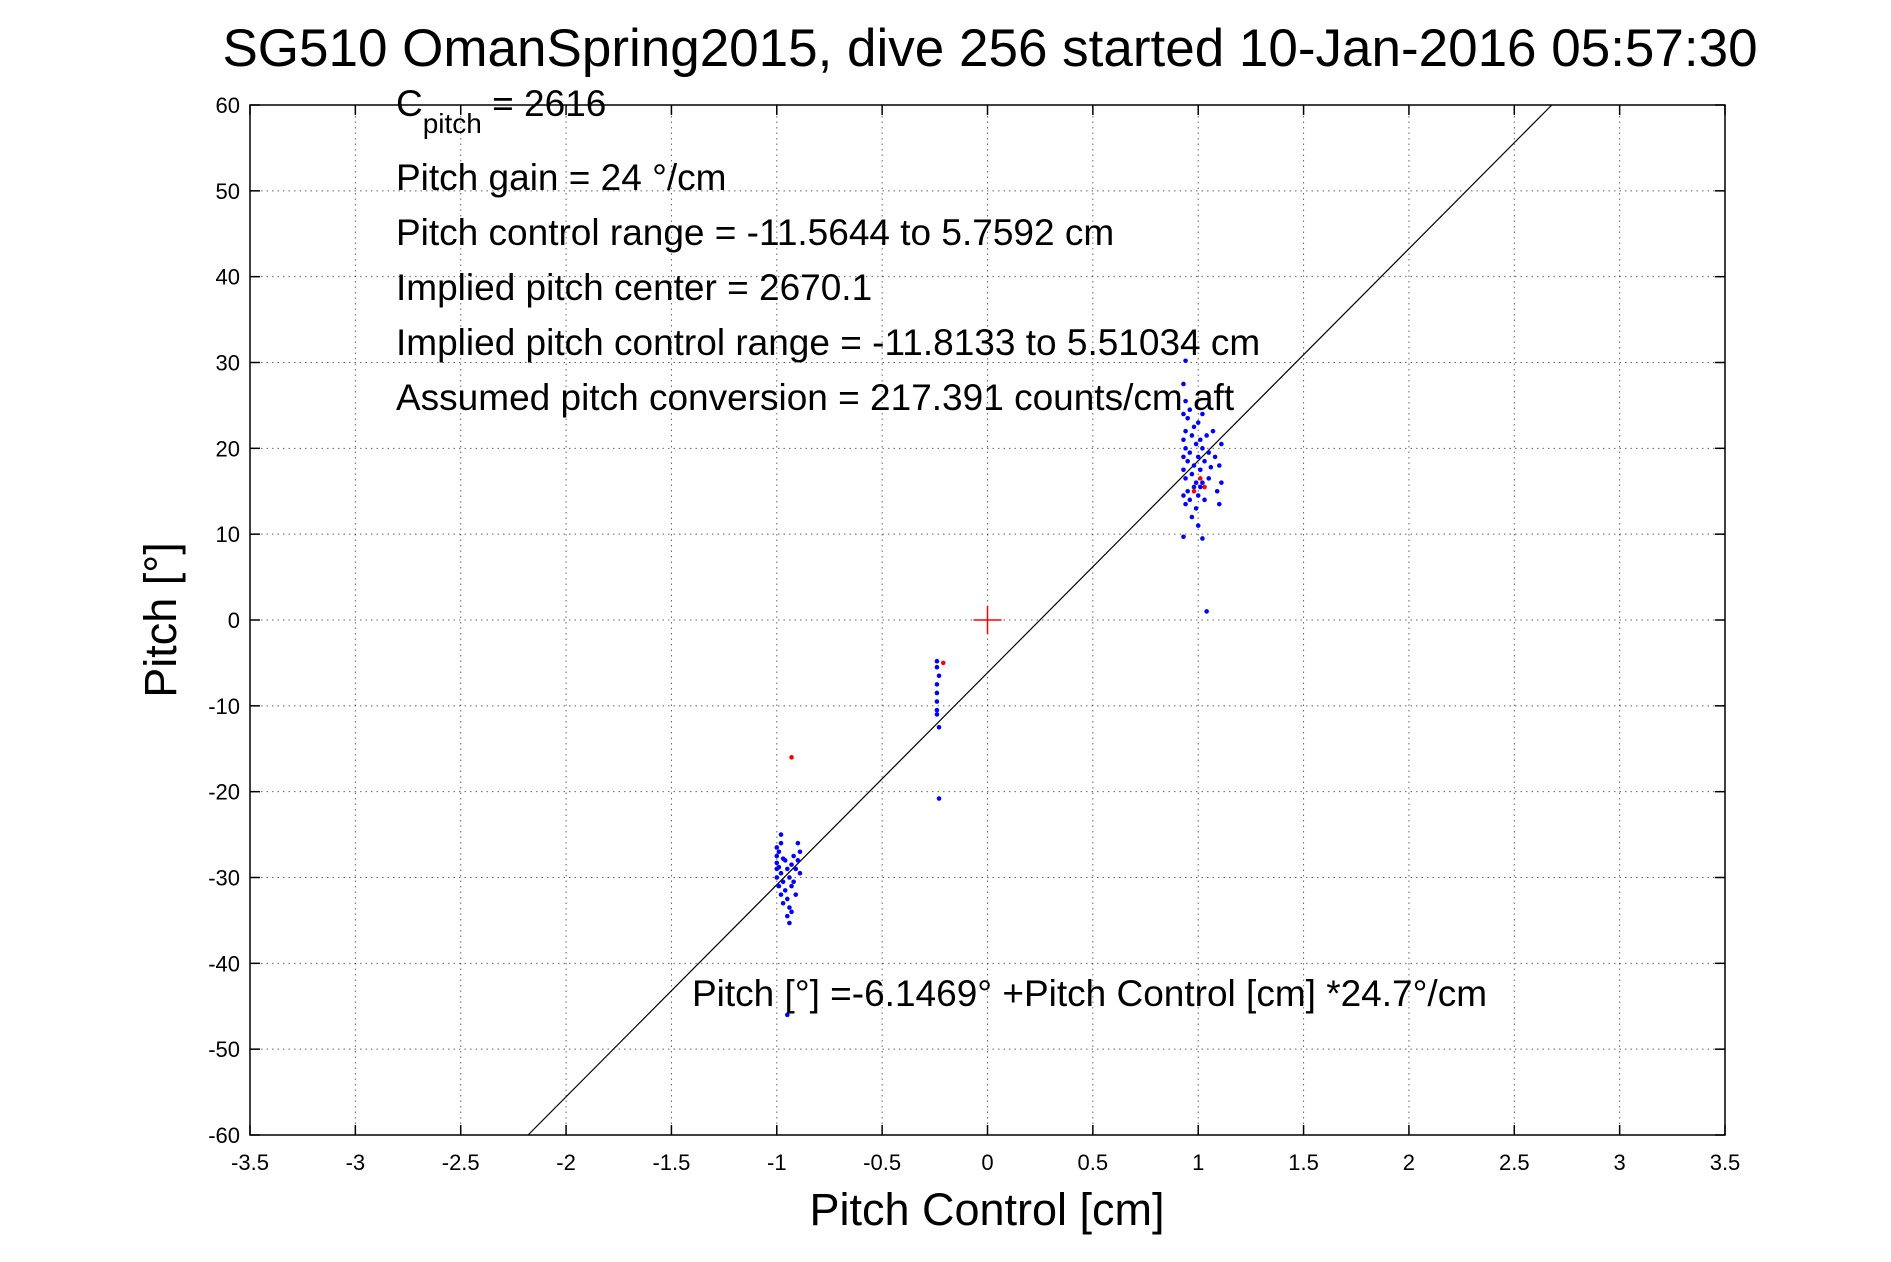 The image size is (1891, 1262). I want to click on c-pitch-value: = 2616, so click(544, 103).